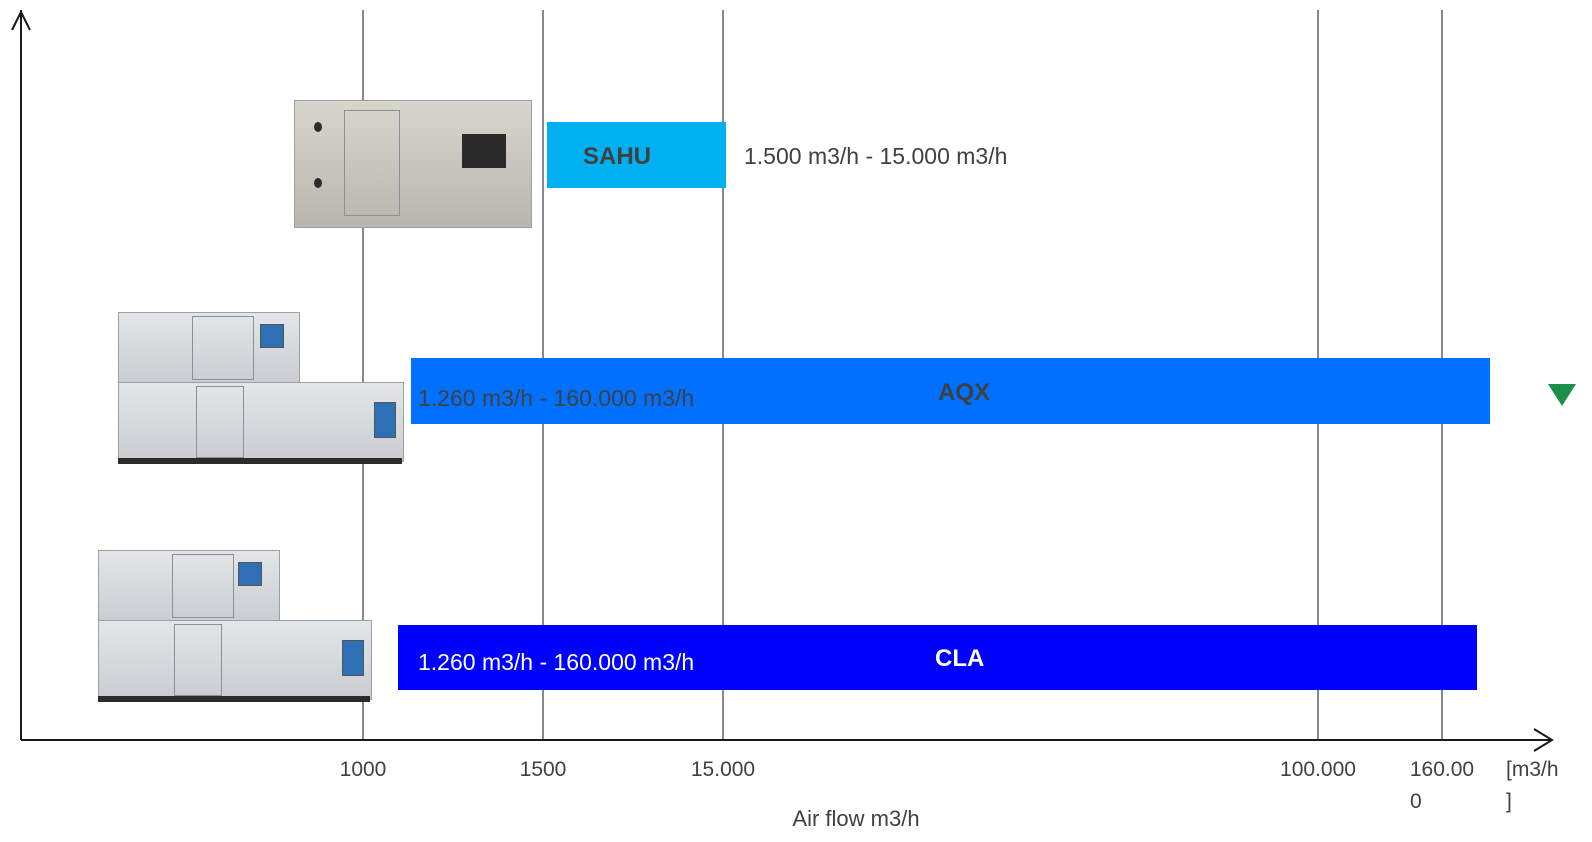  Describe the element at coordinates (964, 392) in the screenshot. I see `bar-label-aqx: AQX` at that location.